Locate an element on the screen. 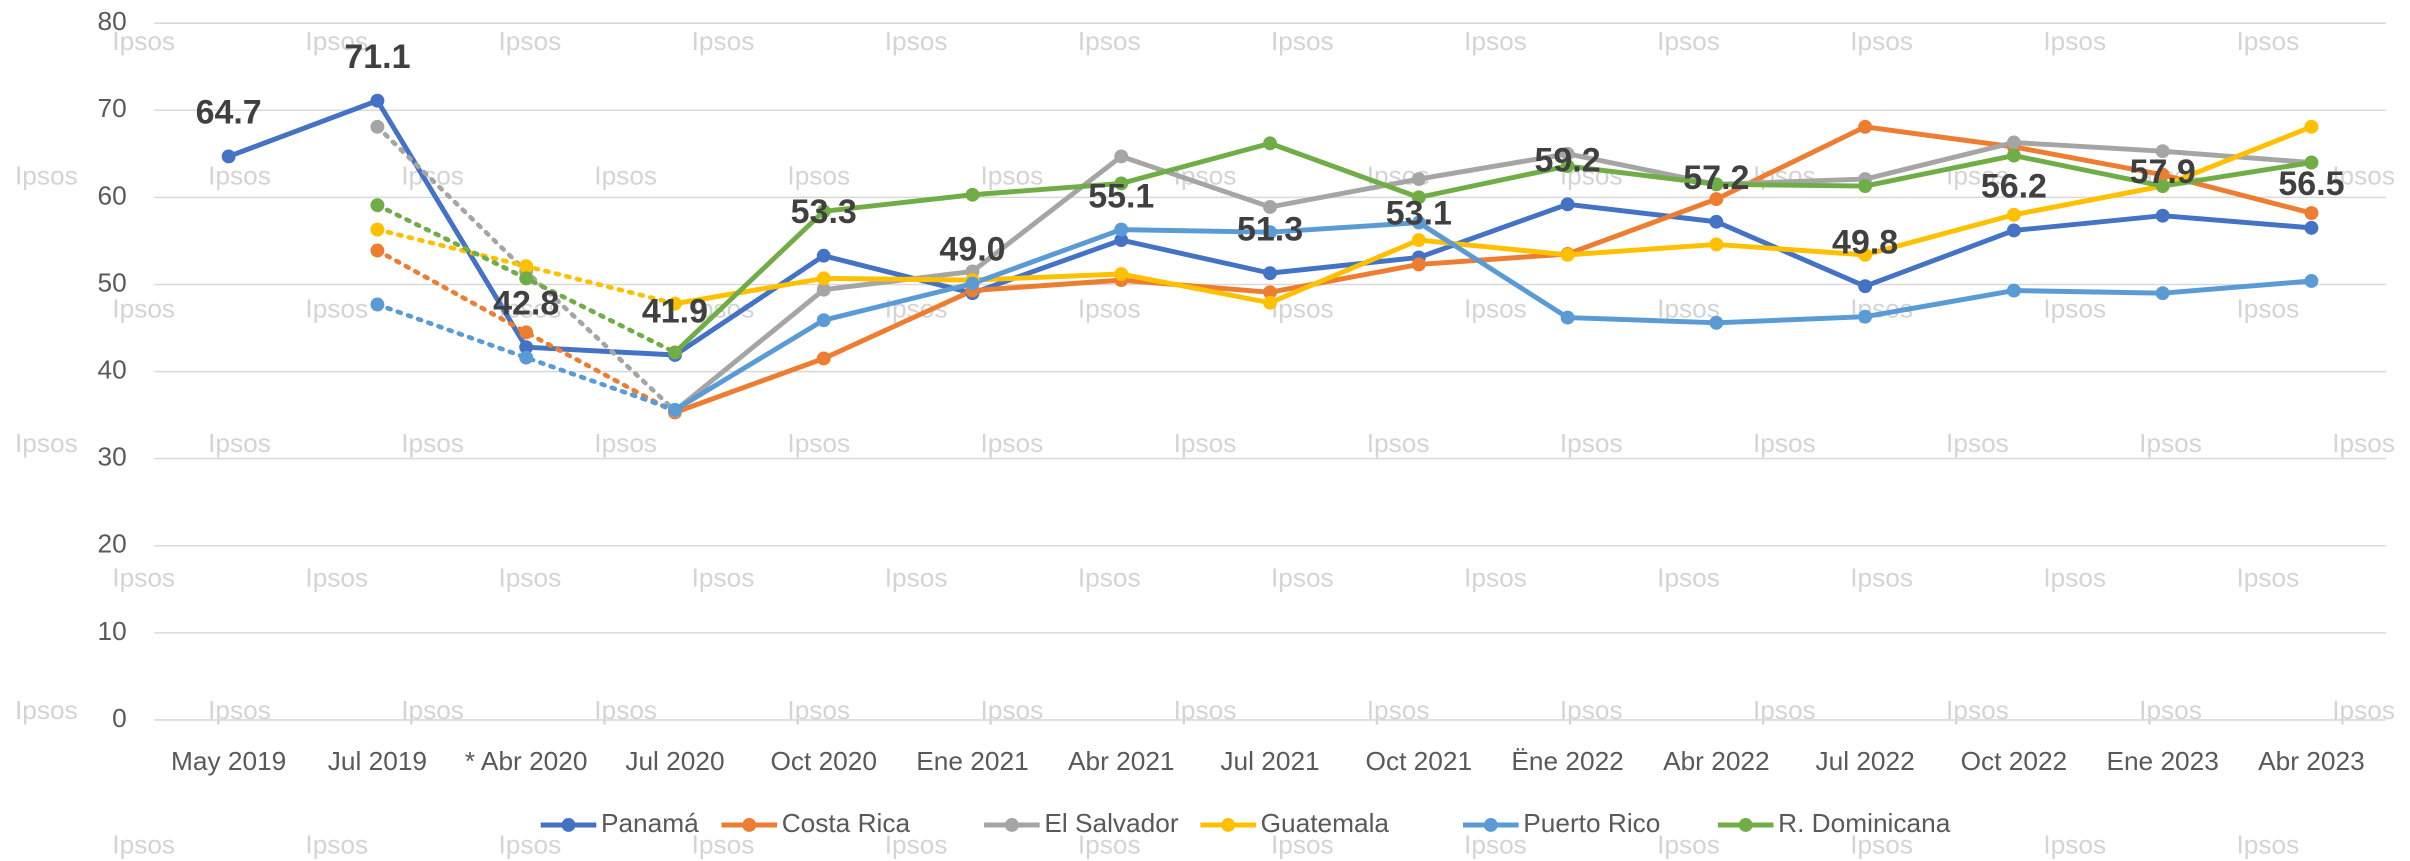 The width and height of the screenshot is (2410, 861). data-label: 56.5 is located at coordinates (2311, 184).